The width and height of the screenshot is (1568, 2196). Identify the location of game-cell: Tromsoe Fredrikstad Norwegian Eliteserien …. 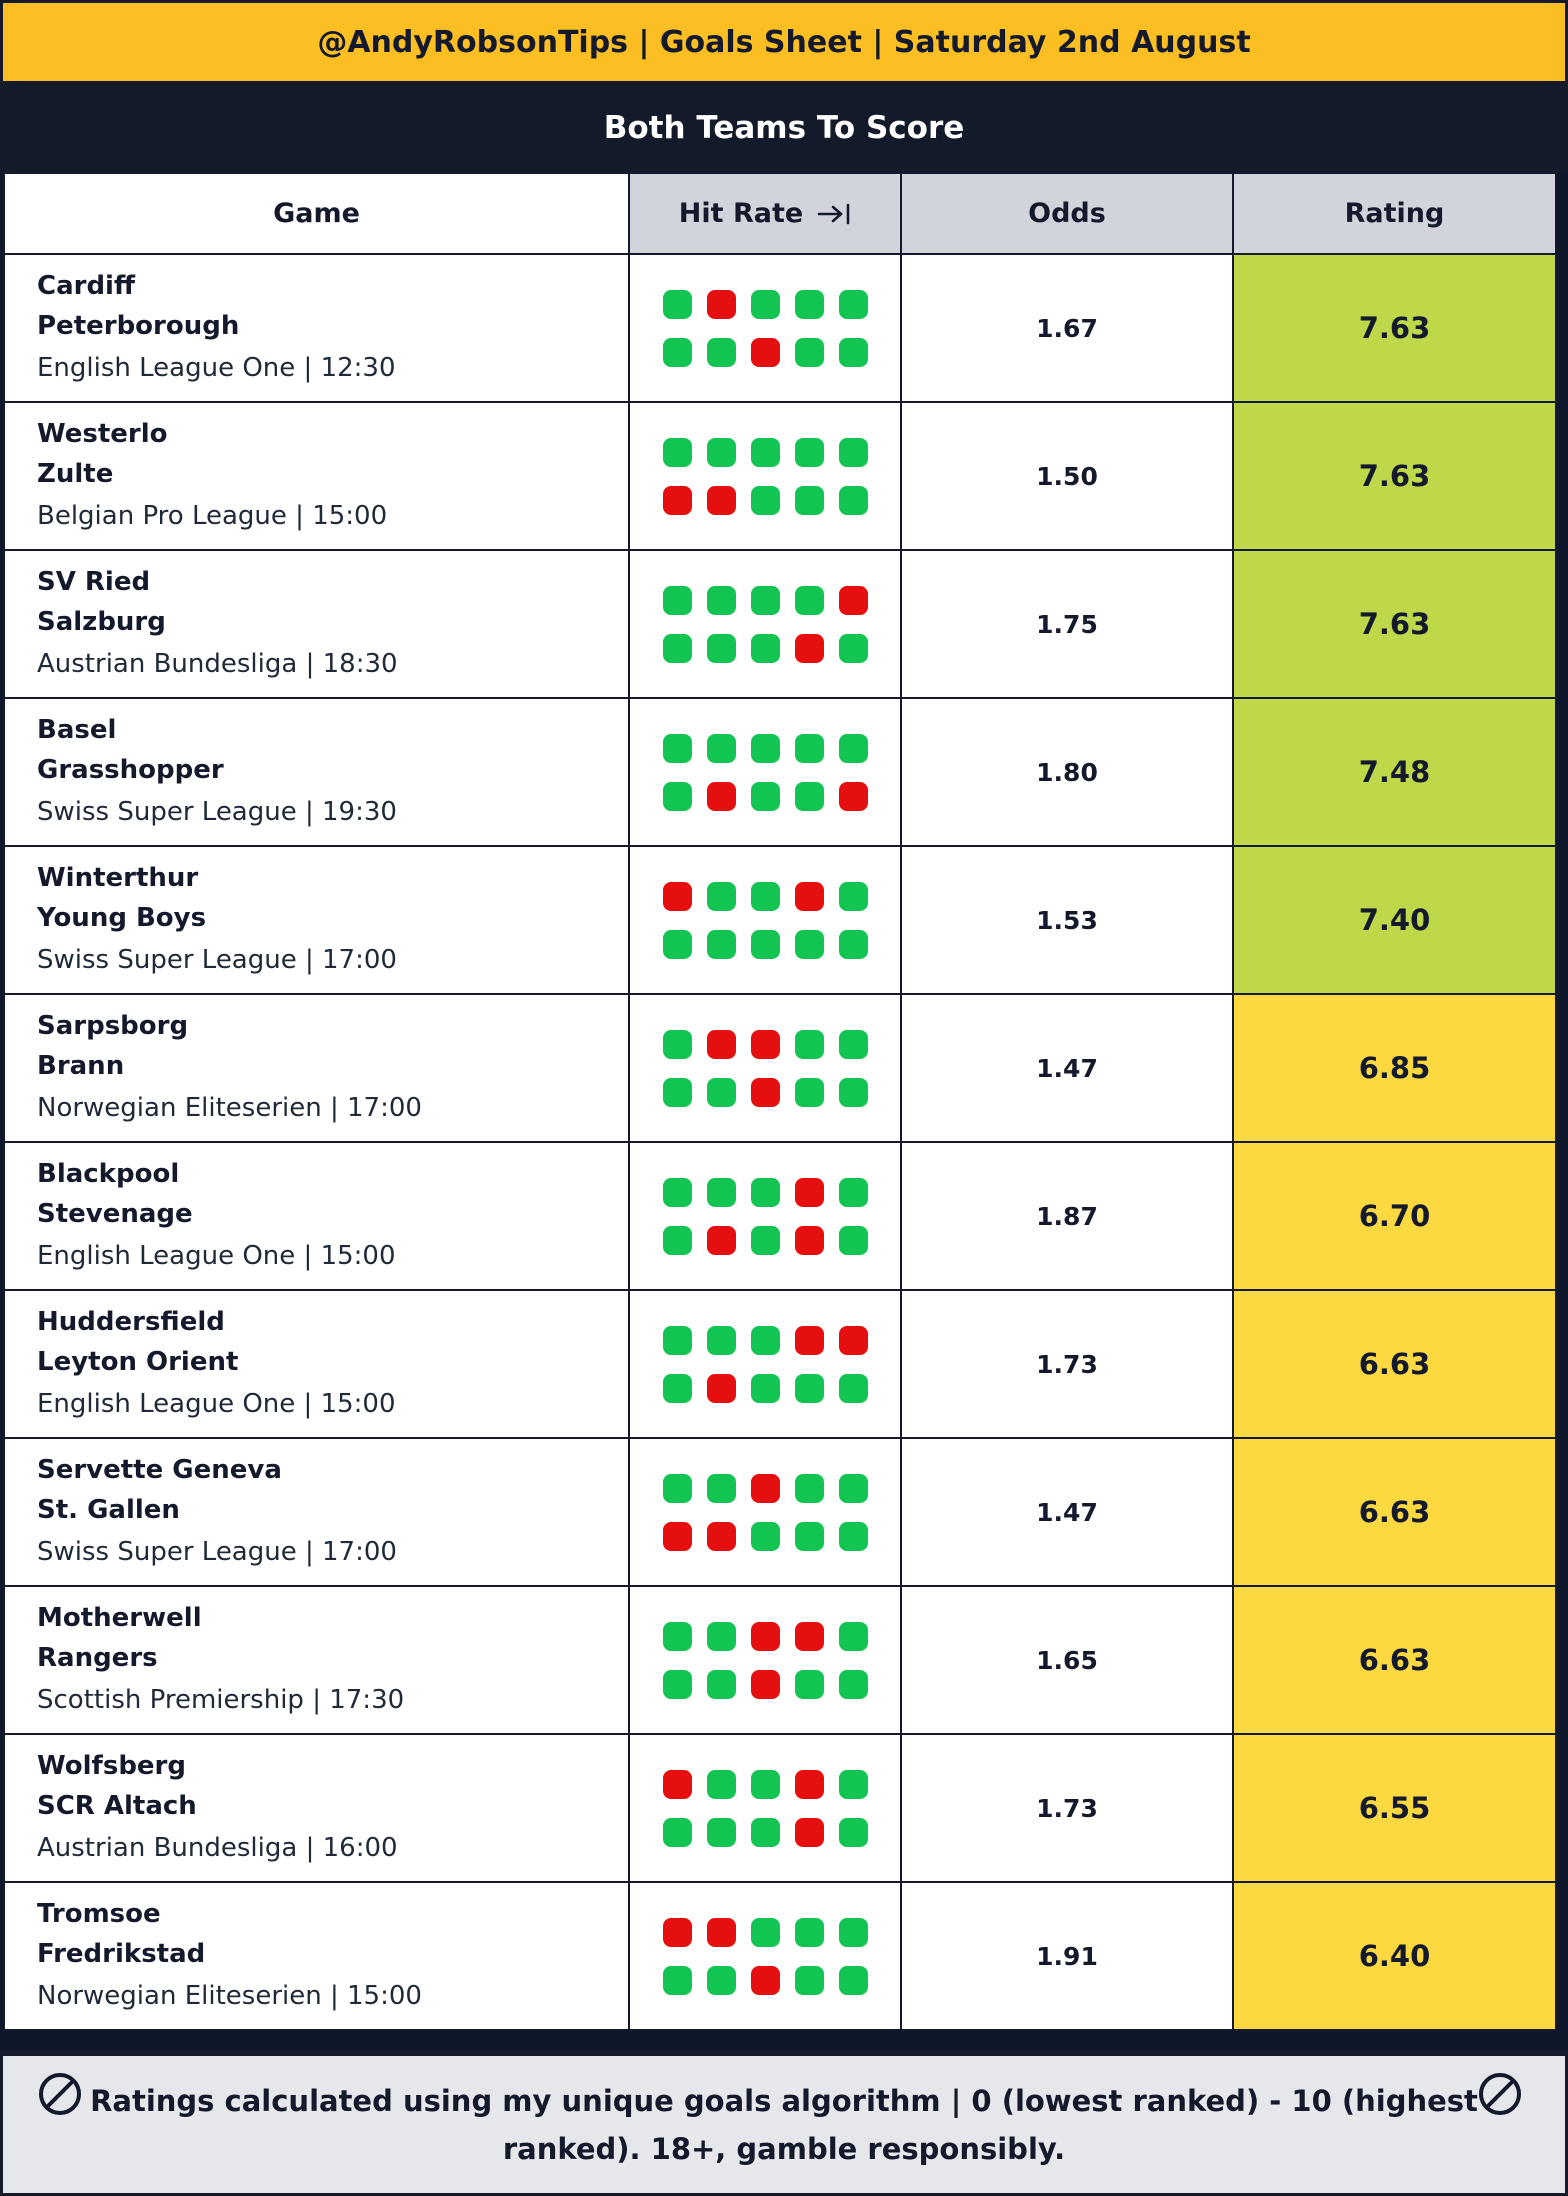
(316, 1956).